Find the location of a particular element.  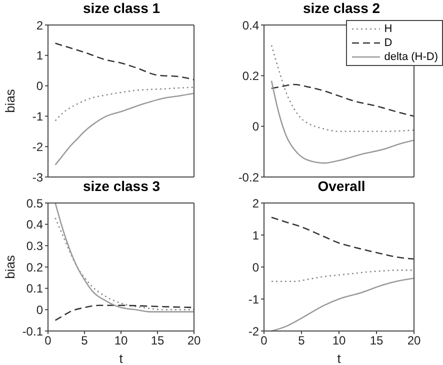

y-tick-label: 0.3 is located at coordinates (35, 245).